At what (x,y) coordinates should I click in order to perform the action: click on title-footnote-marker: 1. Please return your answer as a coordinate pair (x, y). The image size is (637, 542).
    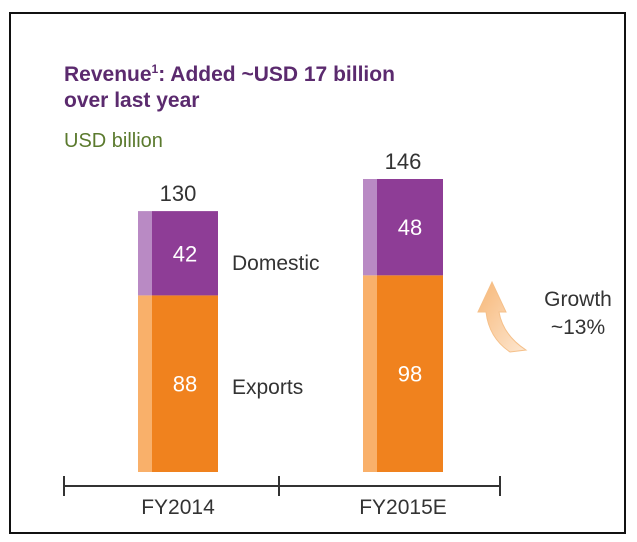
    Looking at the image, I should click on (155, 69).